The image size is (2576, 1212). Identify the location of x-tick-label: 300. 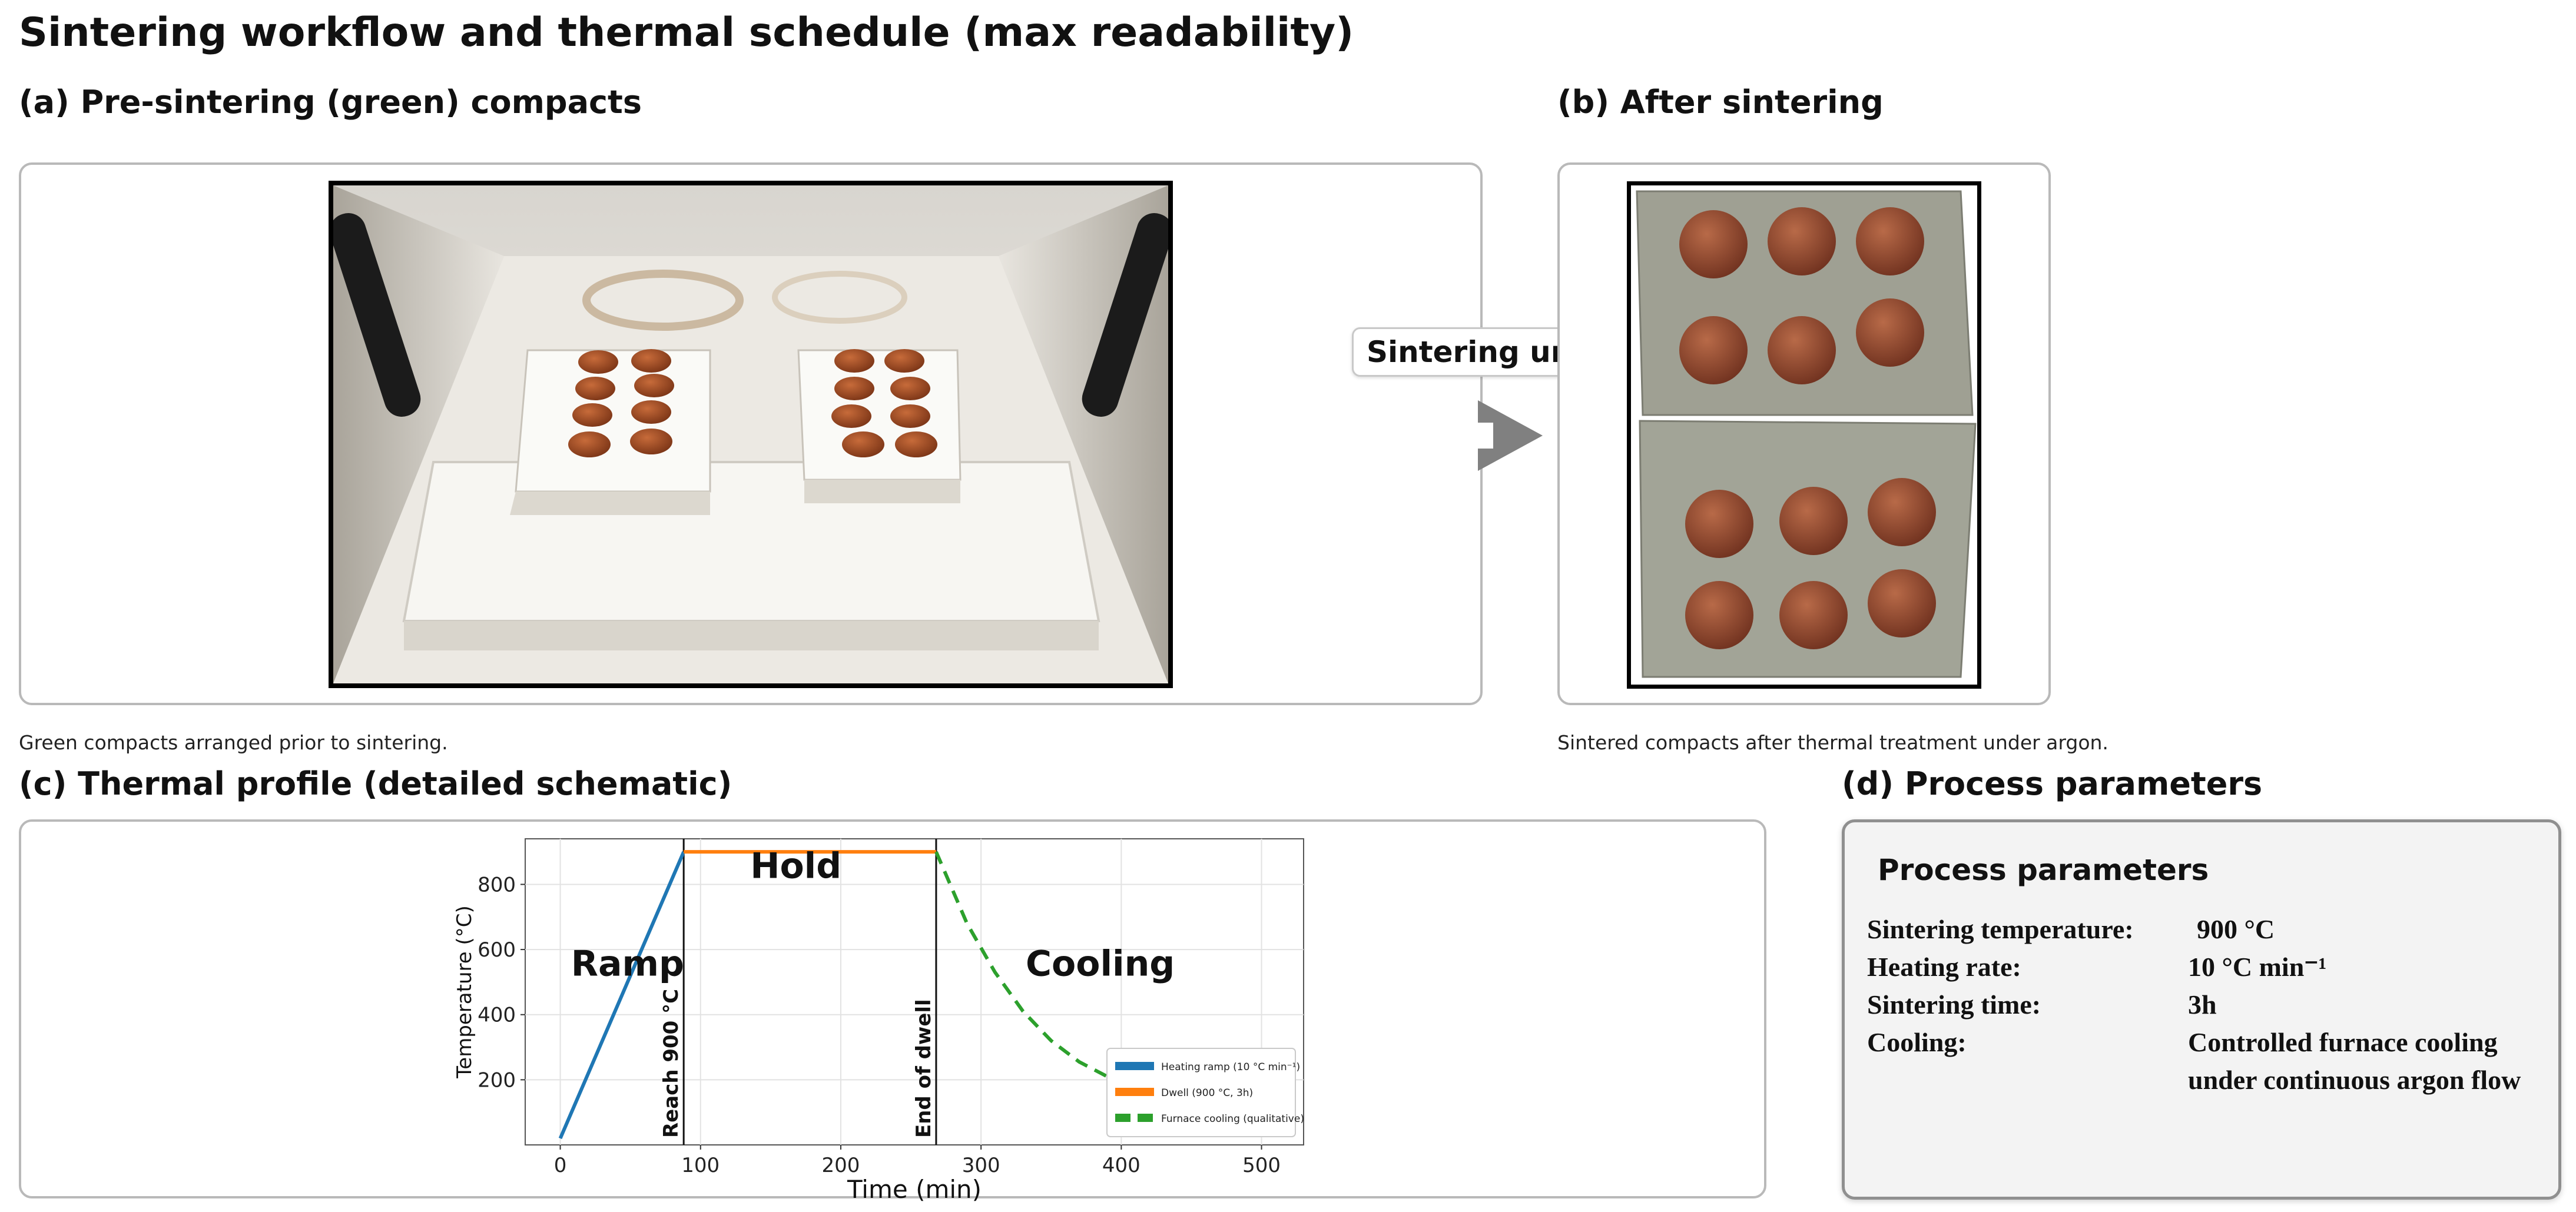
(981, 1165).